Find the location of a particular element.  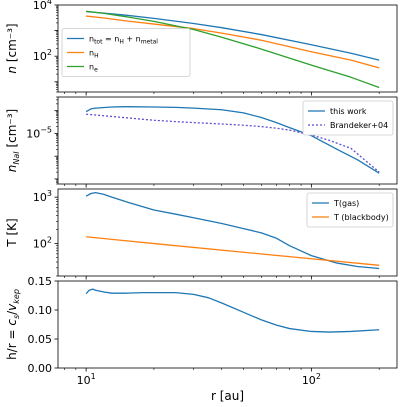

legend-label: Brandeker+04 is located at coordinates (359, 125).